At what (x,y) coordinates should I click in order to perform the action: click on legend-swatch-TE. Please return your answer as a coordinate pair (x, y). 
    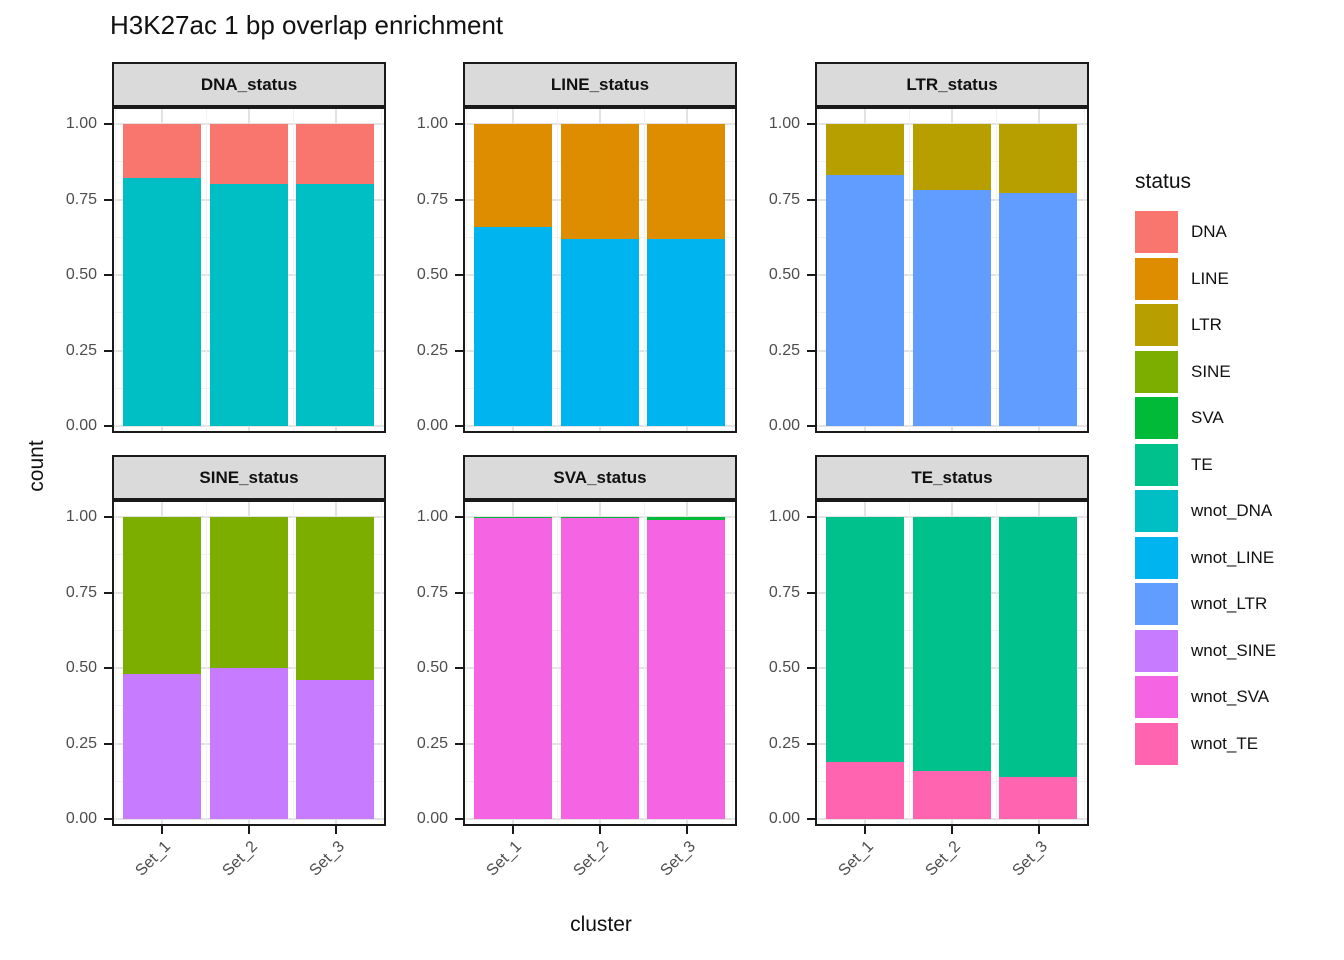
    Looking at the image, I should click on (1156, 464).